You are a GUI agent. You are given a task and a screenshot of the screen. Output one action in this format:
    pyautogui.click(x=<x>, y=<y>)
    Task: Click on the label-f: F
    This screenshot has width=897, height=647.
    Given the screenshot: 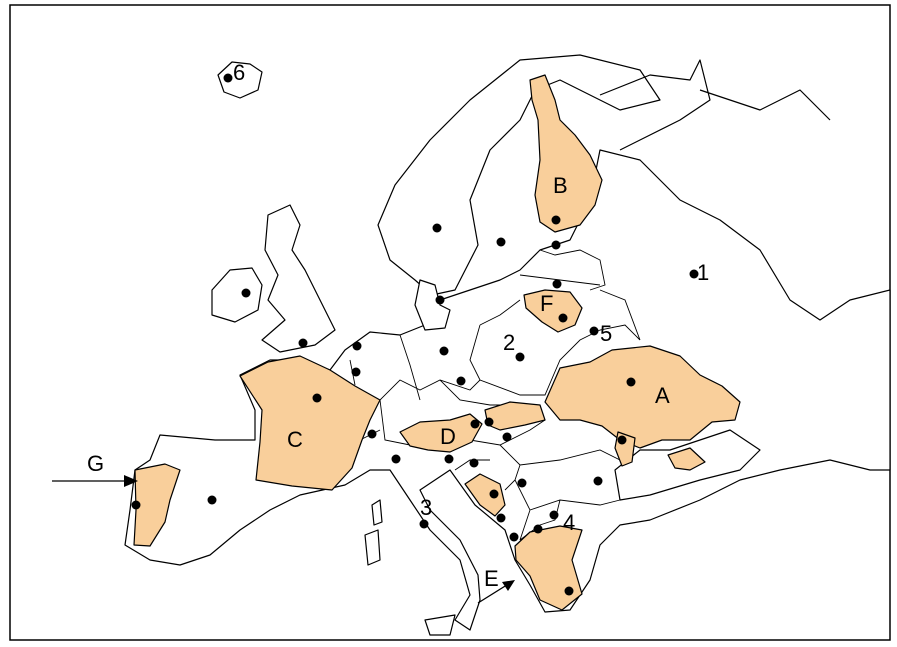 What is the action you would take?
    pyautogui.click(x=546, y=303)
    